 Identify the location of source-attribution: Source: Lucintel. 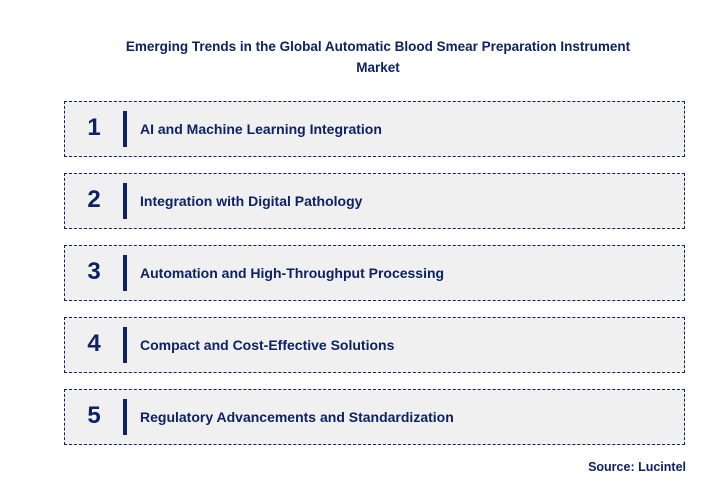
(637, 467).